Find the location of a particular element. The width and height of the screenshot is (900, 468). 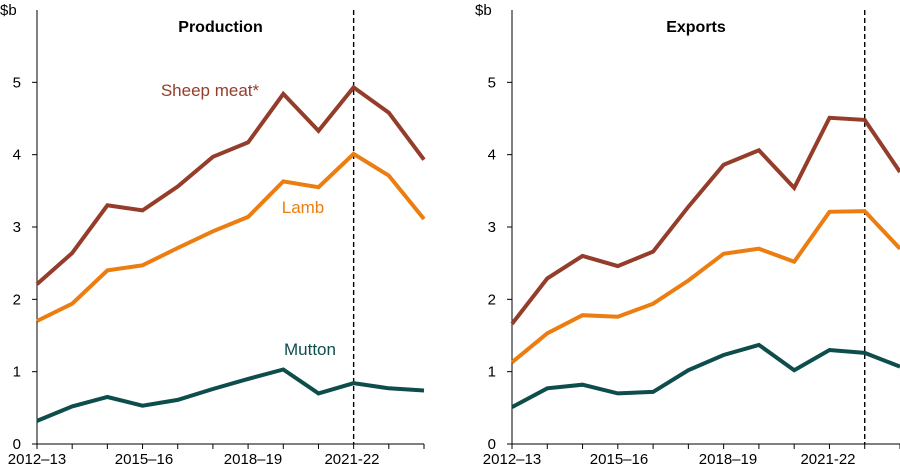

series-label-lamb: Lamb is located at coordinates (303, 207).